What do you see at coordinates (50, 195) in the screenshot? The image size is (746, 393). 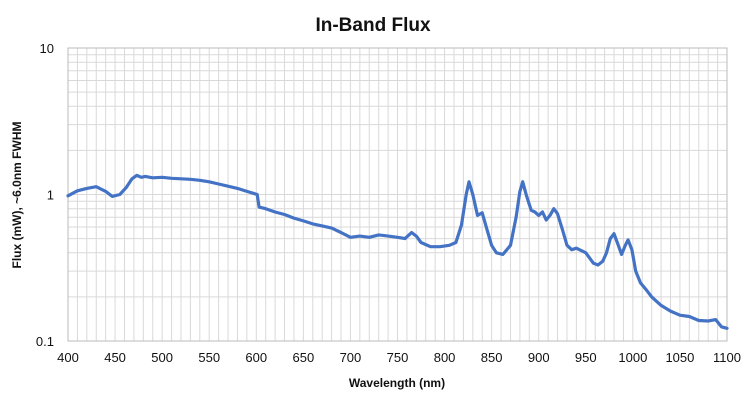 I see `y-tick-label: 1` at bounding box center [50, 195].